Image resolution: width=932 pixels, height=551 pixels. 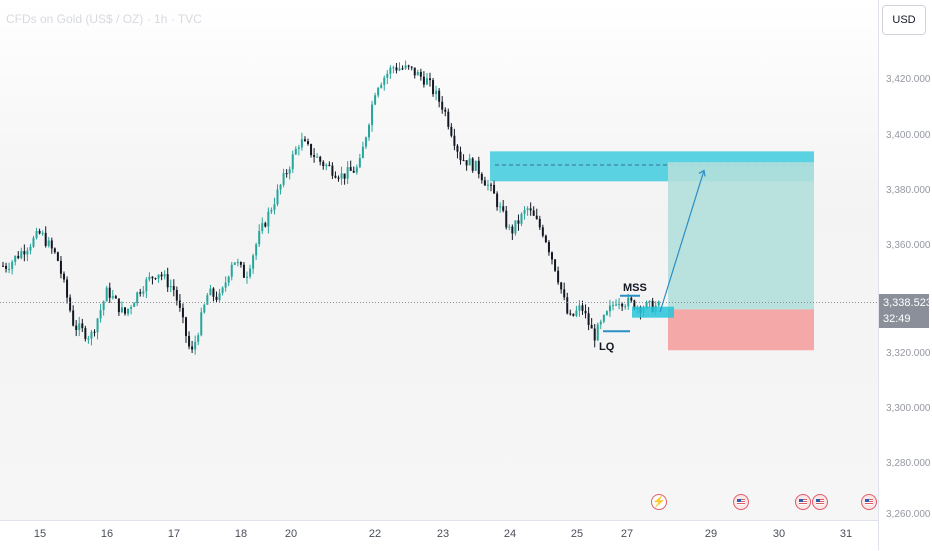 I want to click on price-tick: 3,380.000, so click(x=908, y=190).